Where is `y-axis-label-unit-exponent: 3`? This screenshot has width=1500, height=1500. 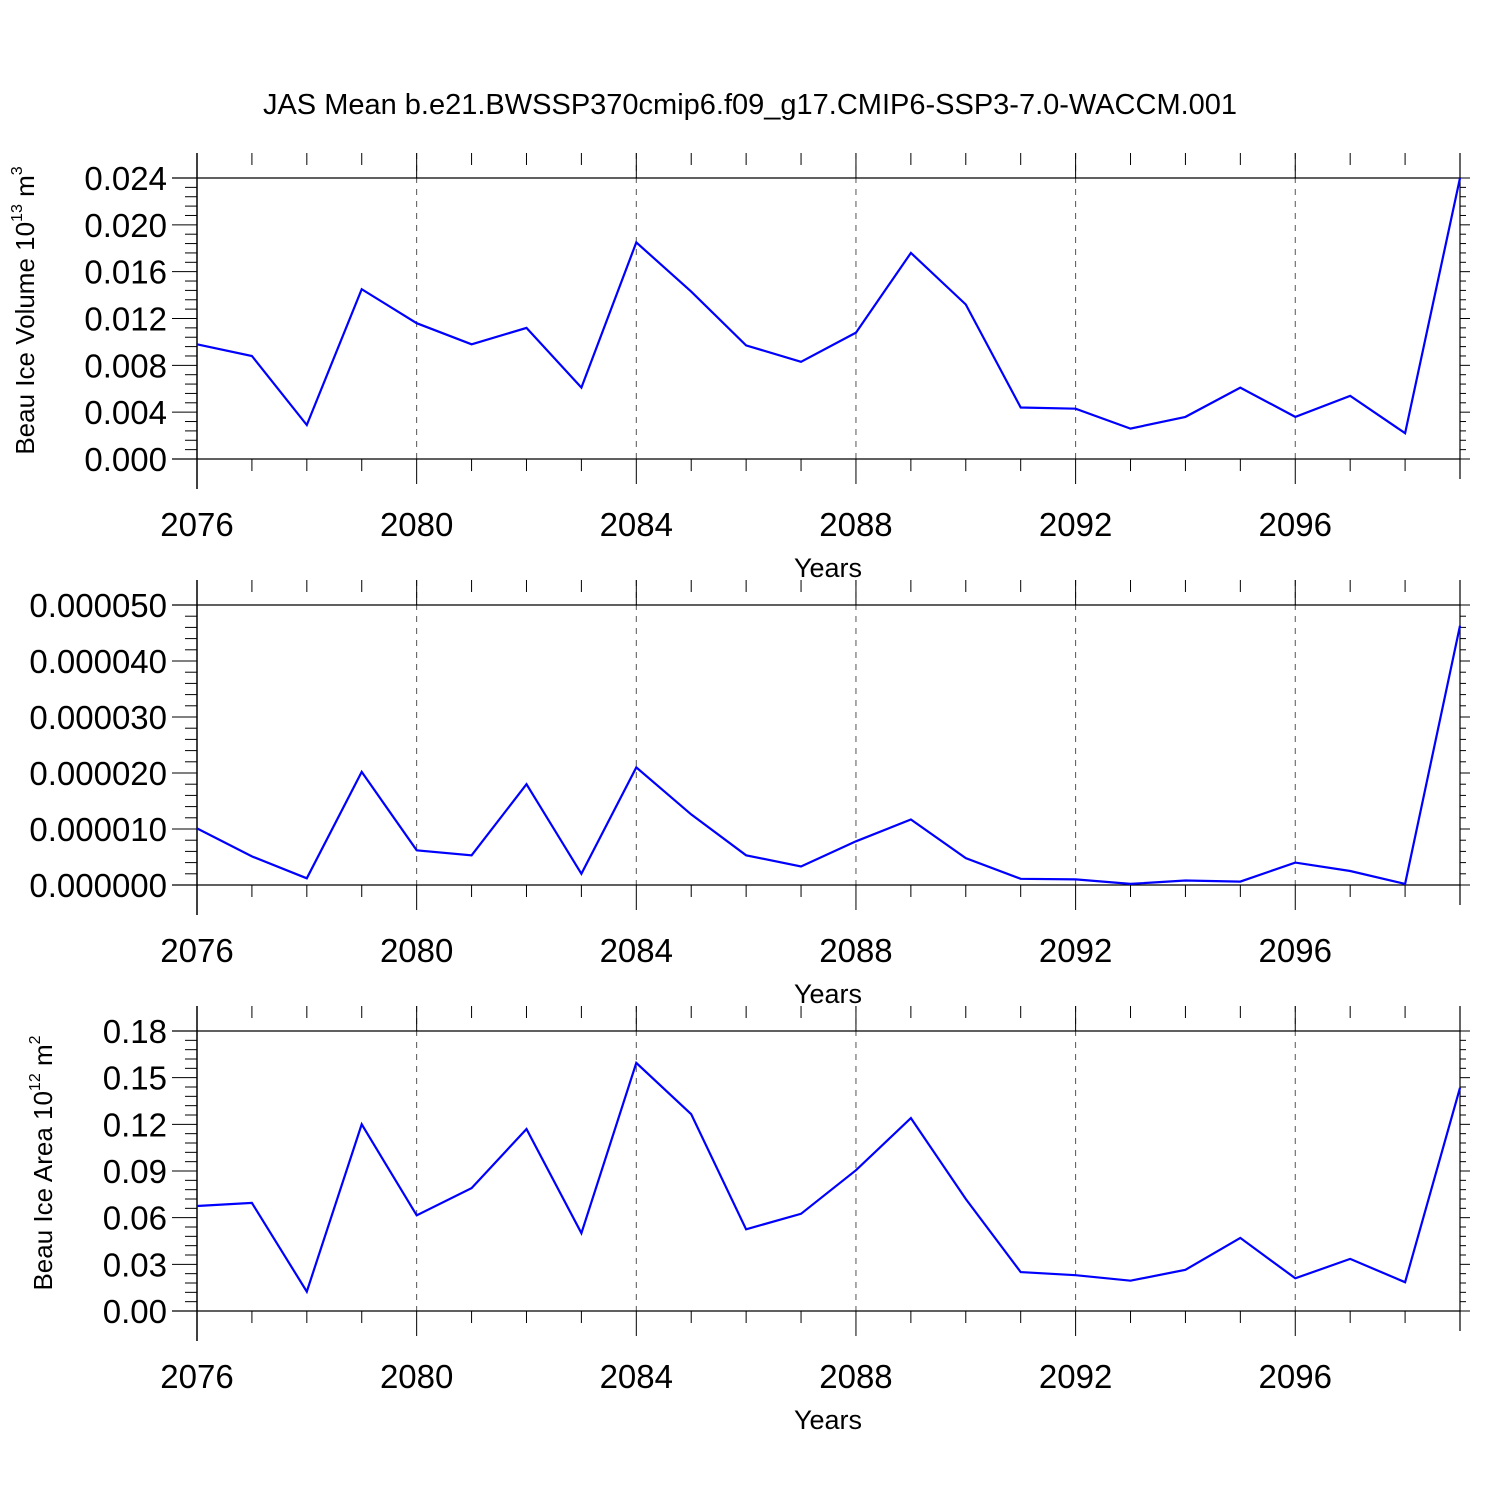
y-axis-label-unit-exponent: 3 is located at coordinates (17, 170).